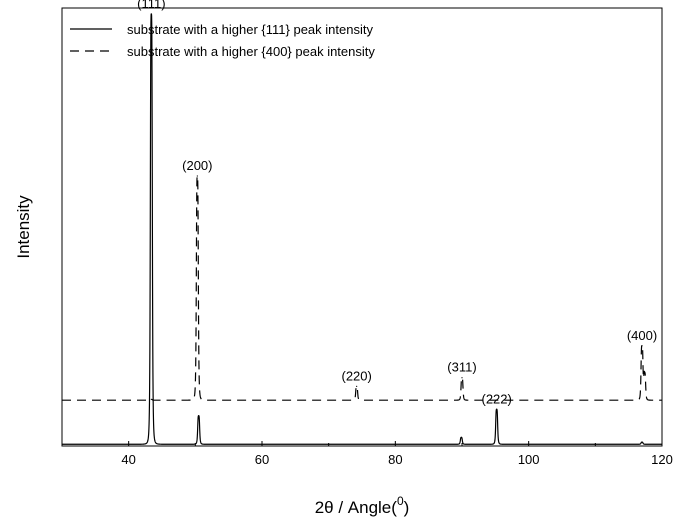 The image size is (677, 519). I want to click on peak-label: (220), so click(356, 375).